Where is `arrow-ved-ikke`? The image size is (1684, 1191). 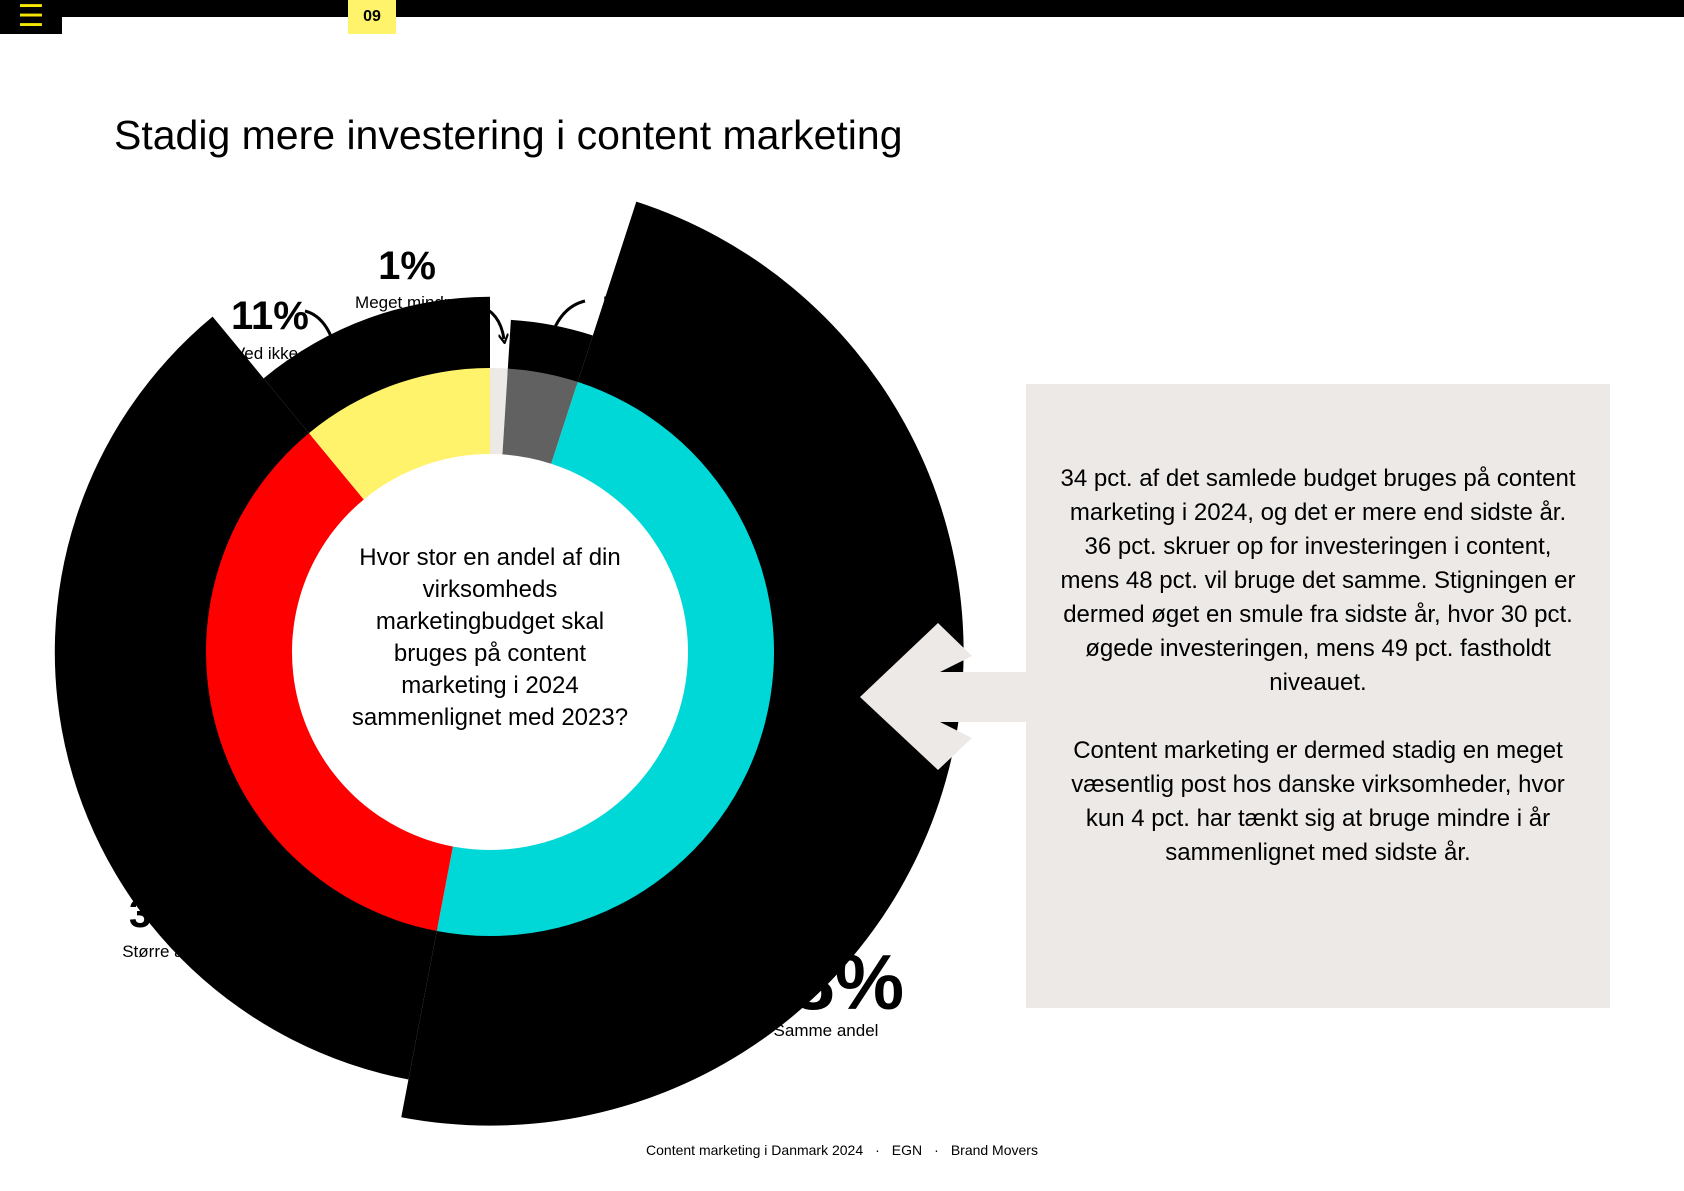 arrow-ved-ikke is located at coordinates (321, 338).